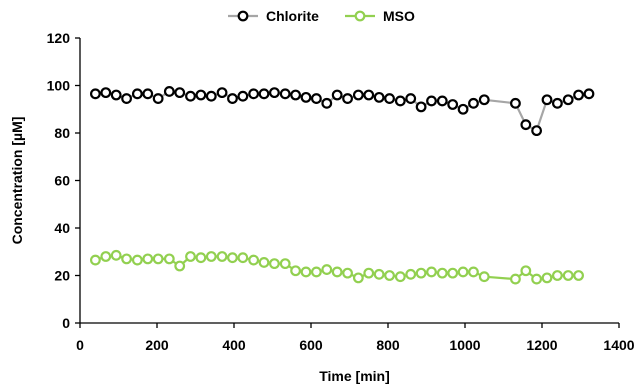  Describe the element at coordinates (62, 228) in the screenshot. I see `y-tick-label: 40` at that location.